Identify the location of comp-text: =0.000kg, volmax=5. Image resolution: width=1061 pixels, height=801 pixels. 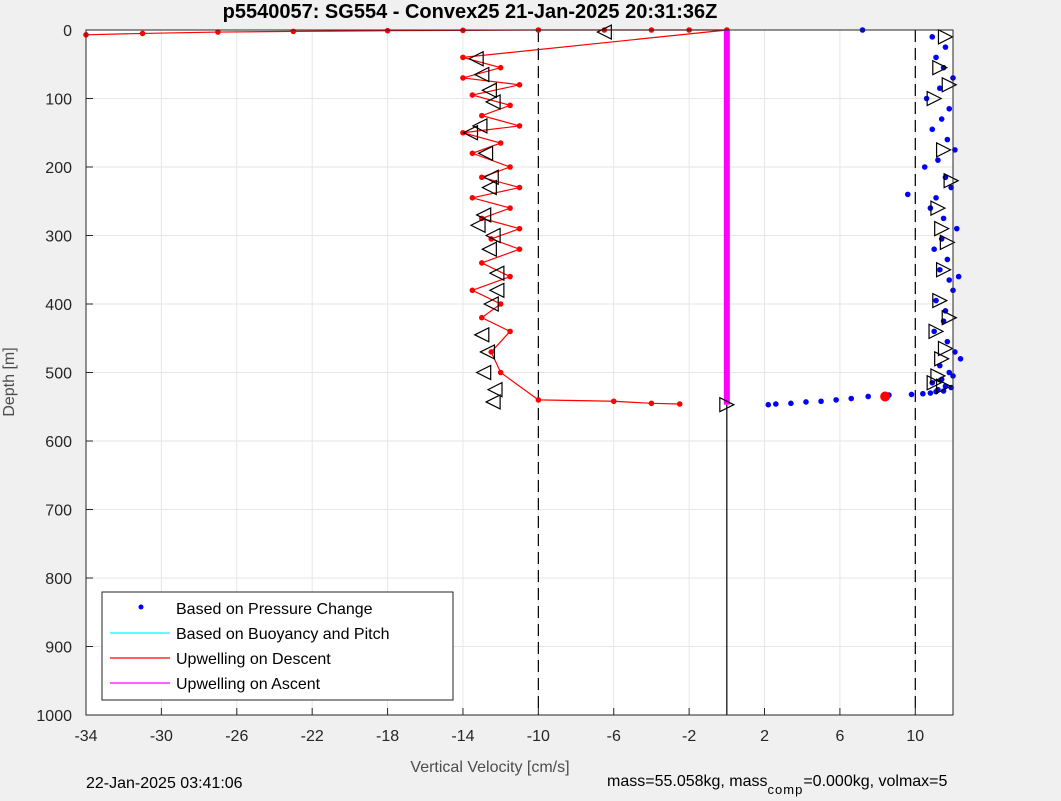
(875, 781).